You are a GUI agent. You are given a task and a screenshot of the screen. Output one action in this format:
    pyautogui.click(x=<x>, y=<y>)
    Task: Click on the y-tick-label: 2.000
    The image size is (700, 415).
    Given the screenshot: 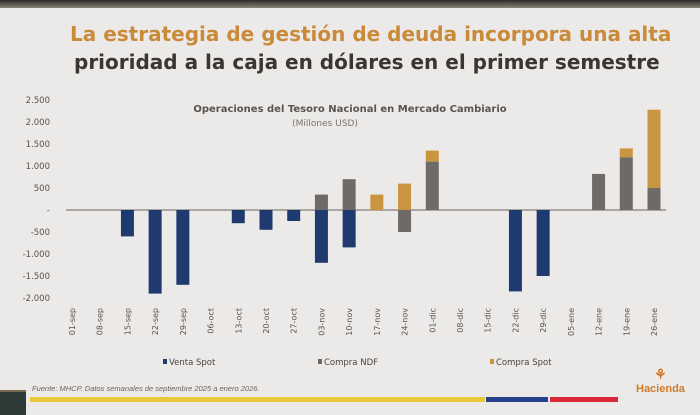 What is the action you would take?
    pyautogui.click(x=38, y=123)
    